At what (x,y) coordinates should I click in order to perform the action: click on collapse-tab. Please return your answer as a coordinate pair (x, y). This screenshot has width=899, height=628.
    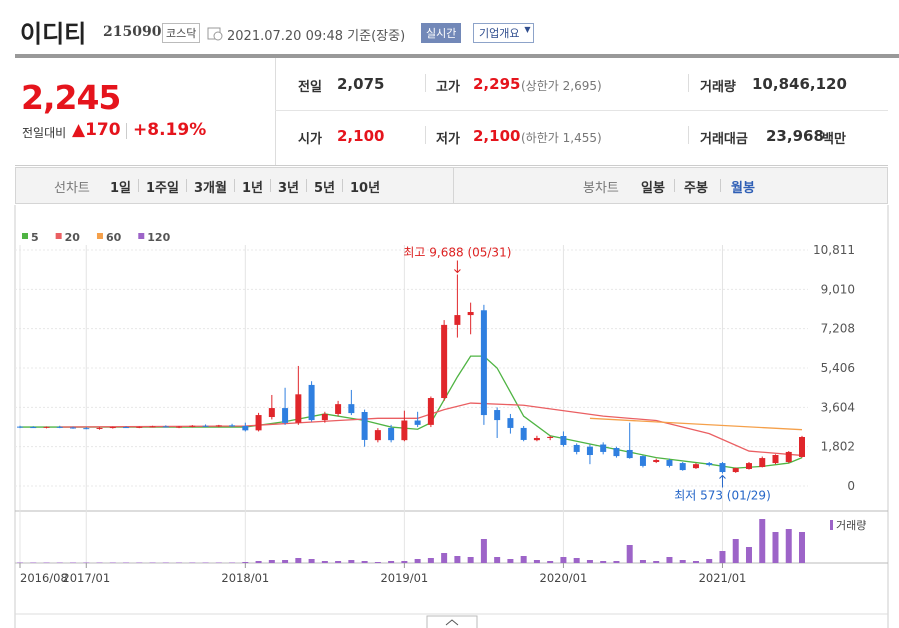
    Looking at the image, I should click on (452, 621).